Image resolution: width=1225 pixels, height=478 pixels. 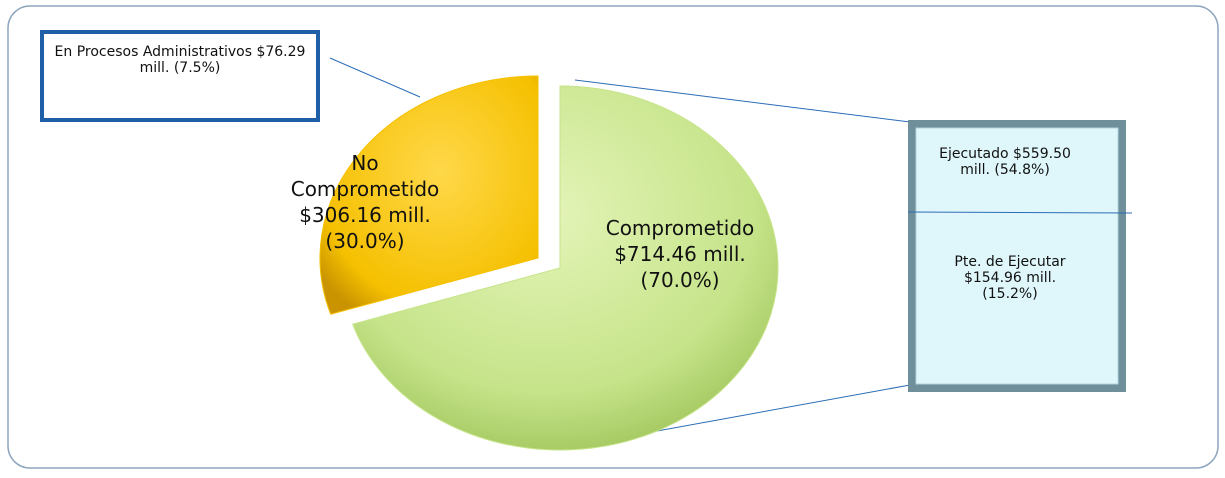 What do you see at coordinates (1005, 162) in the screenshot?
I see `annotation: Ejecutado $559.50 mill. (54.8%)` at bounding box center [1005, 162].